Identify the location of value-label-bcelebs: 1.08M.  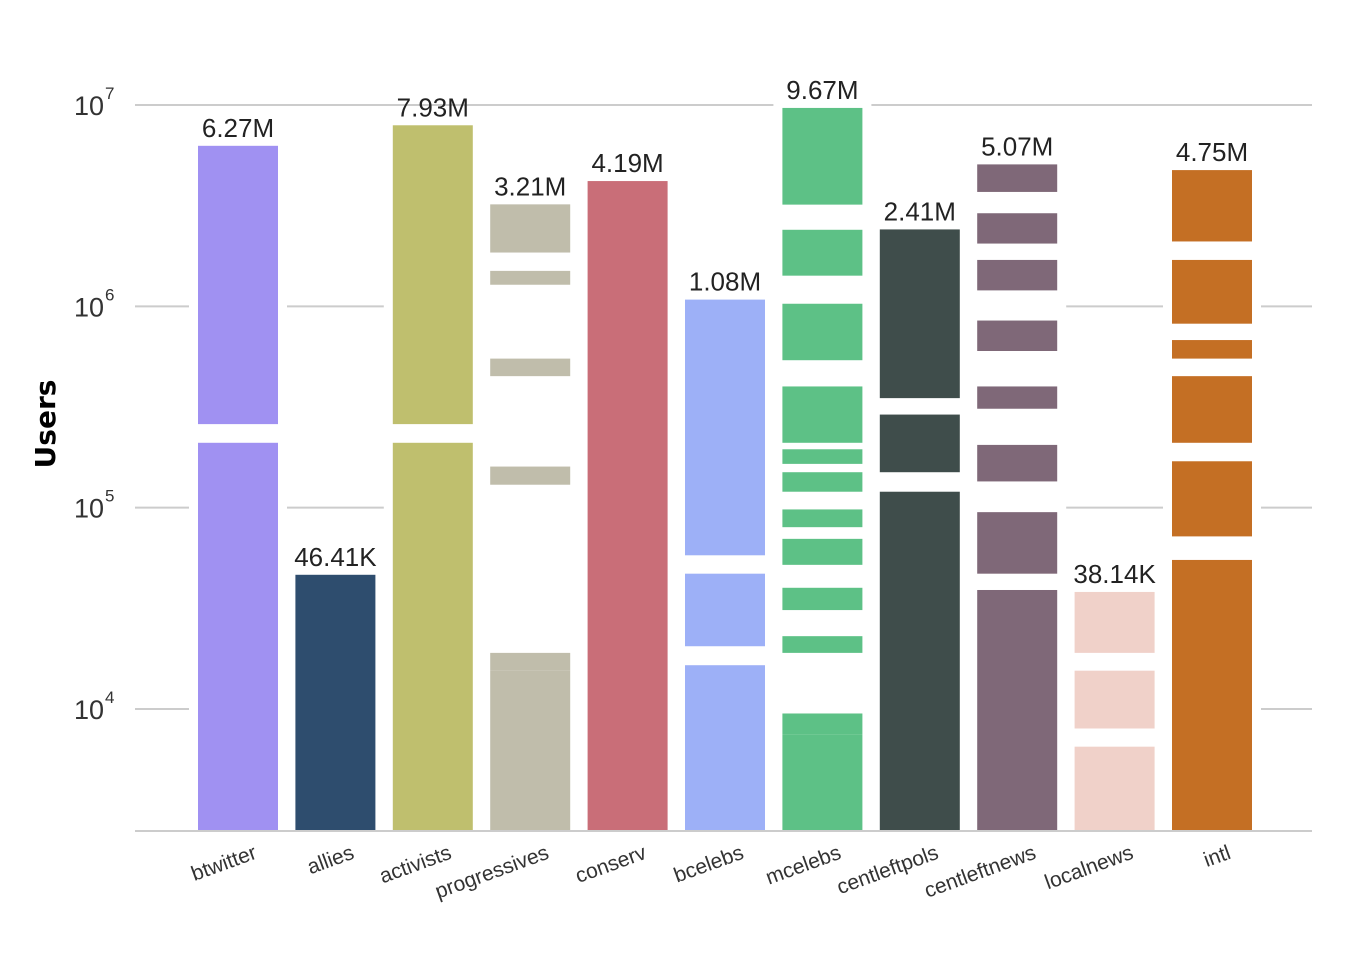
(725, 282).